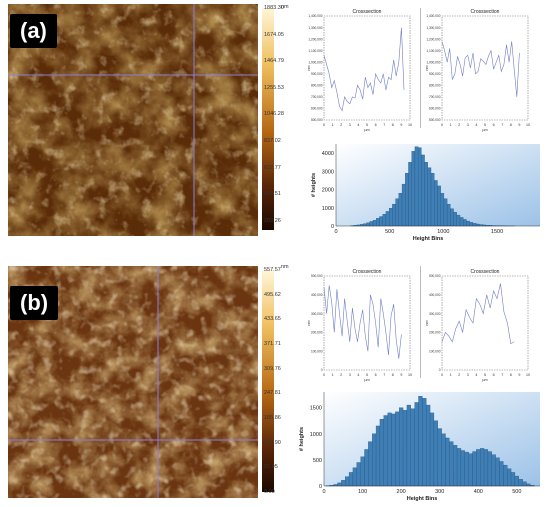  I want to click on y-tick-label: 100,000, so click(435, 351).